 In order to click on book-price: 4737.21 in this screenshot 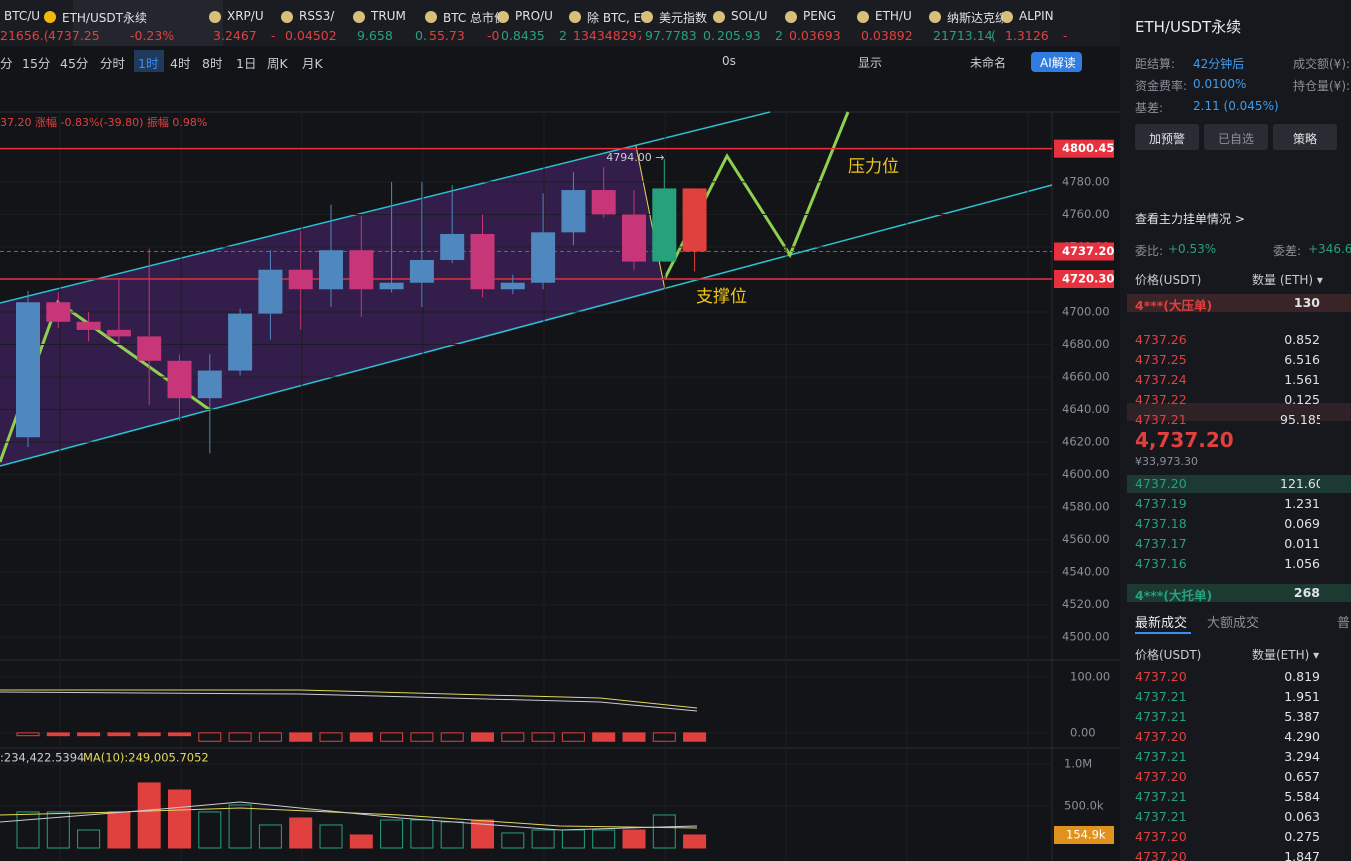, I will do `click(1161, 419)`.